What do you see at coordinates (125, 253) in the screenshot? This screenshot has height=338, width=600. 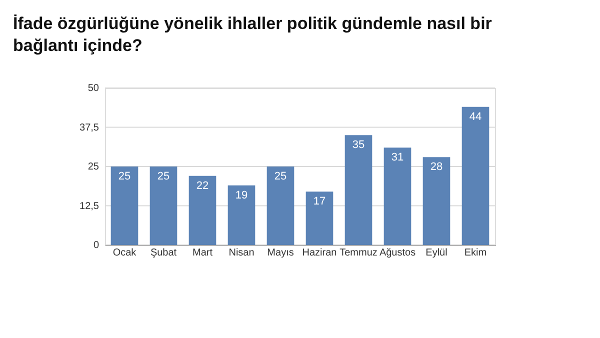 I see `x-tick-label: Ocak` at bounding box center [125, 253].